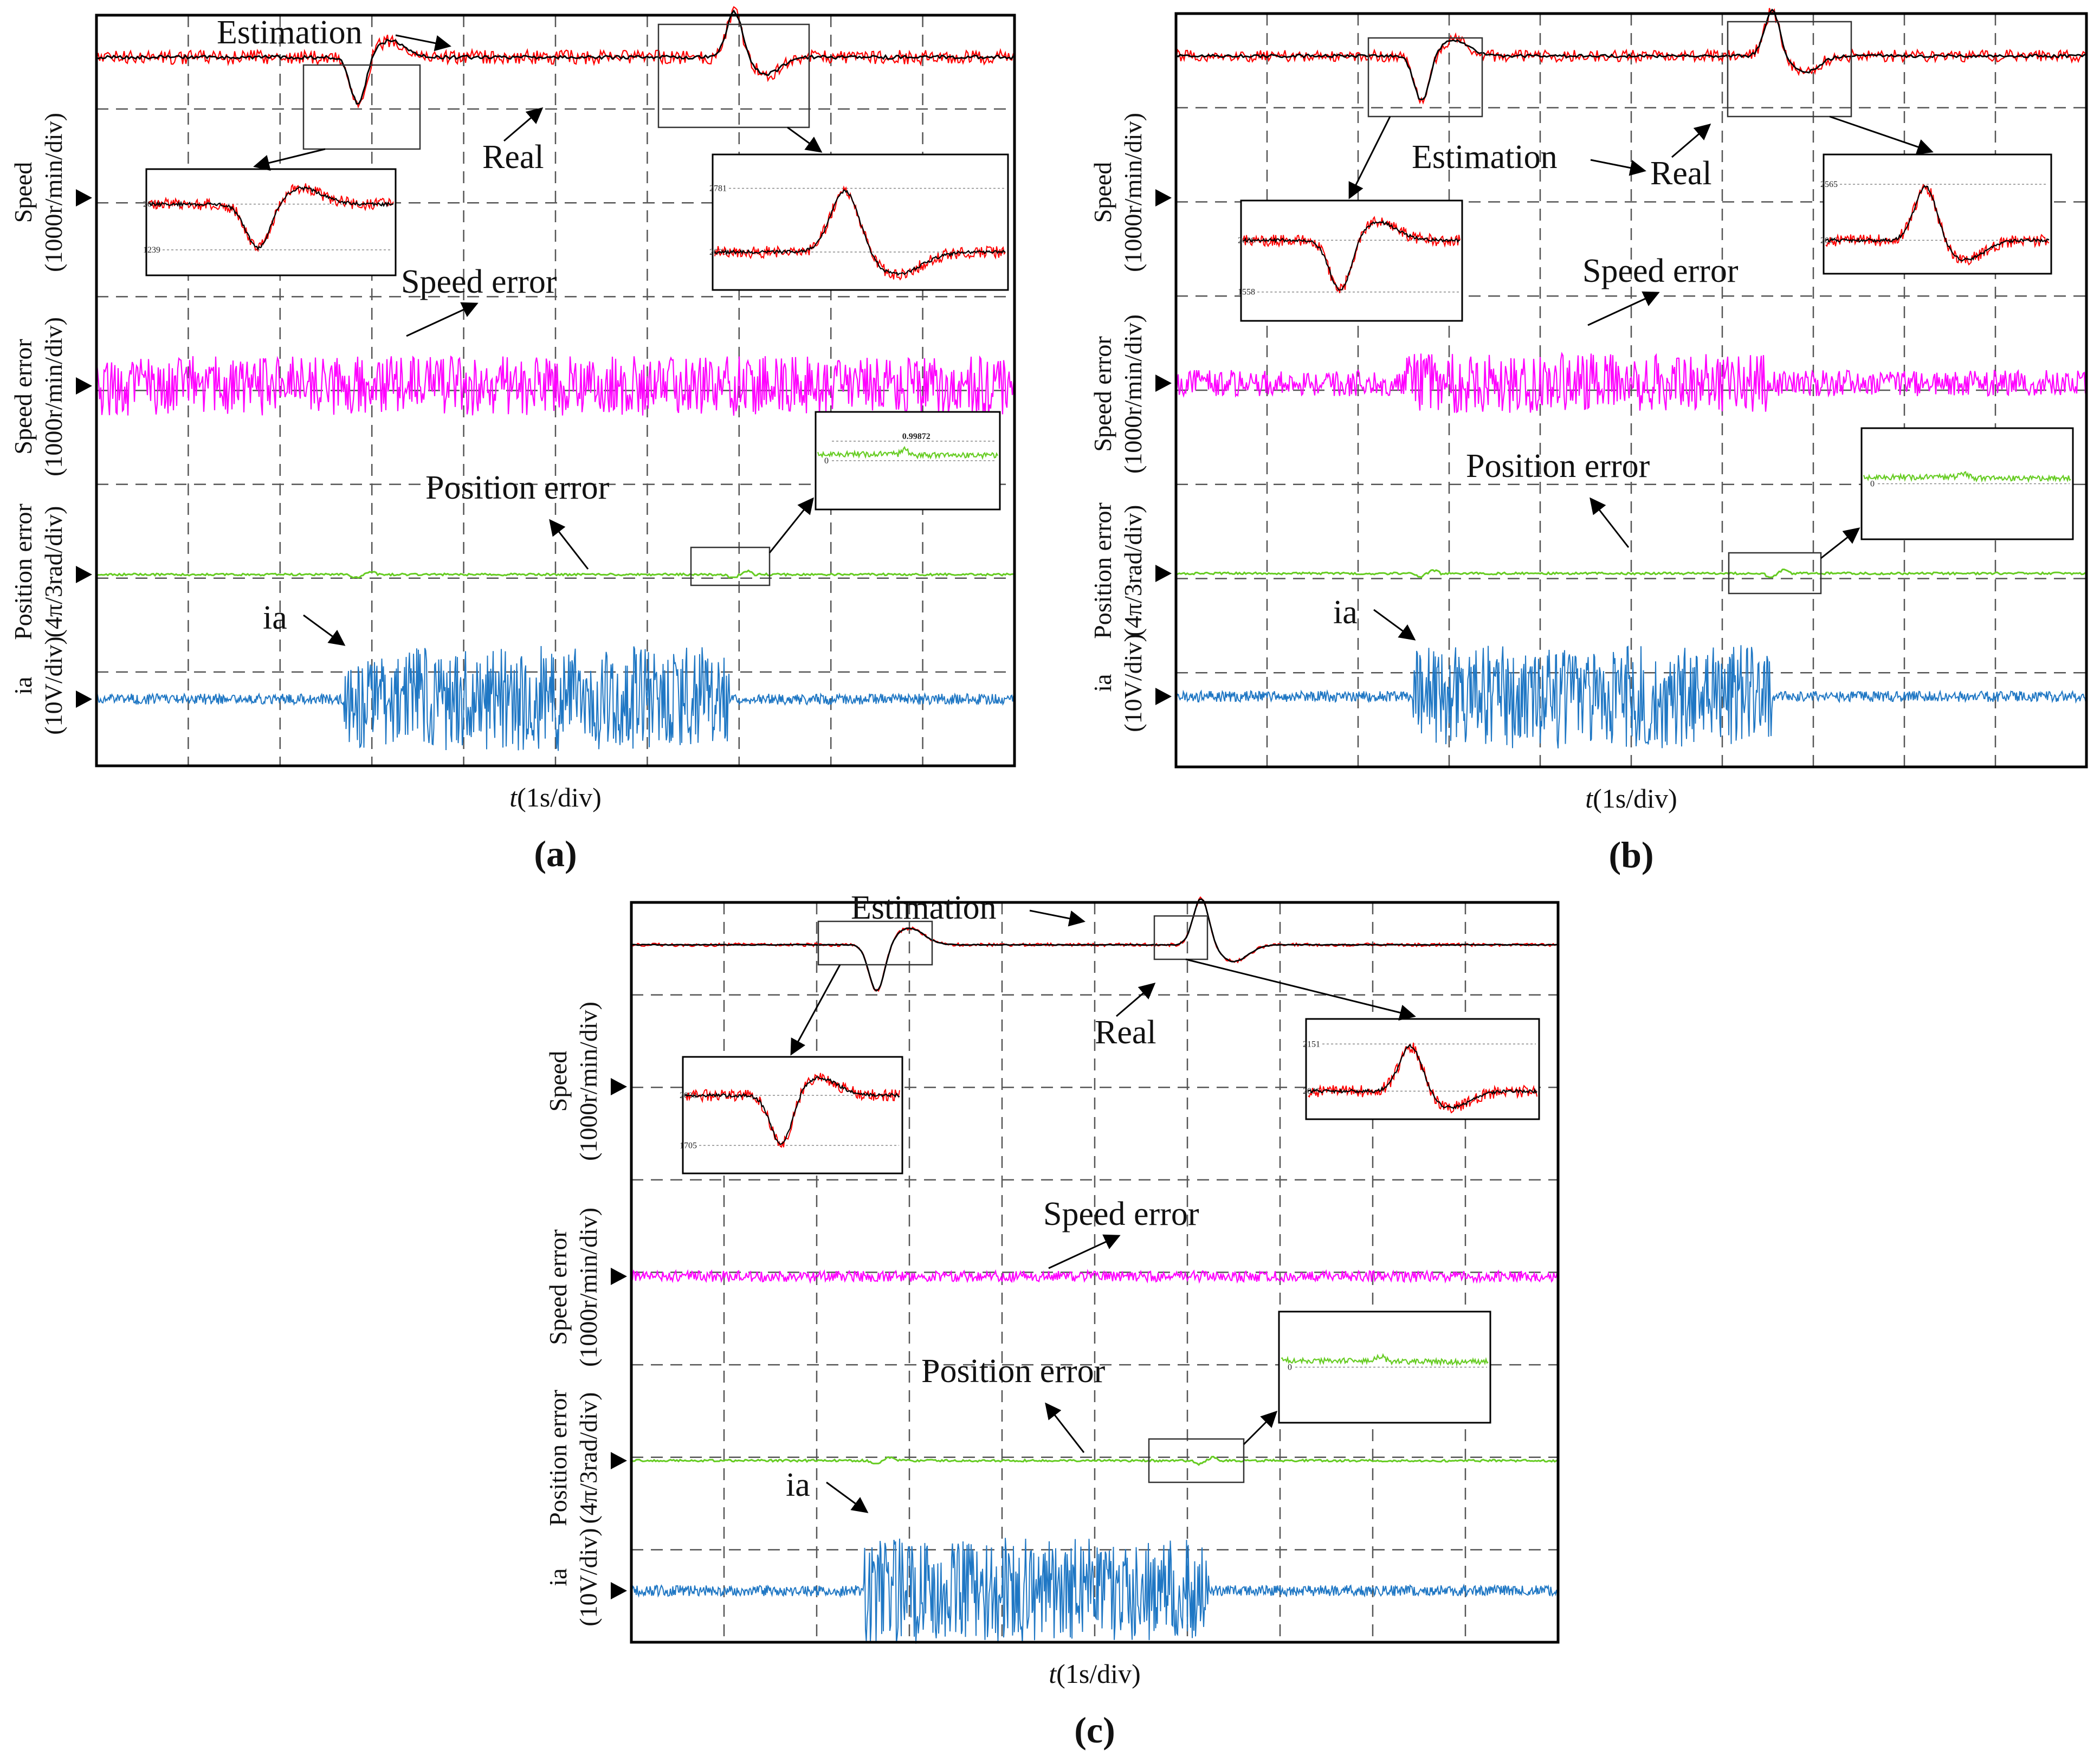 Image resolution: width=2100 pixels, height=1762 pixels. I want to click on inset-position: 0 0.99872, so click(908, 461).